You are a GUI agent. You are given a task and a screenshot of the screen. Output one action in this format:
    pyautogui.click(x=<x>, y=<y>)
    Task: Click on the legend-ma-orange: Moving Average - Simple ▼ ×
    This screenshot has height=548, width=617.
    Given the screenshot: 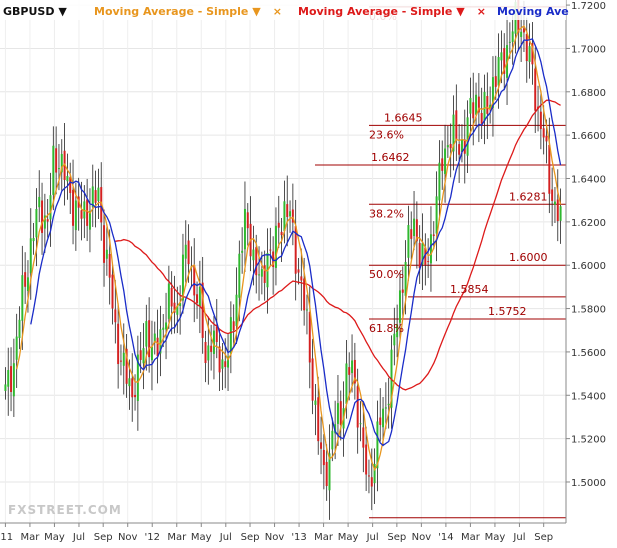 What is the action you would take?
    pyautogui.click(x=188, y=11)
    